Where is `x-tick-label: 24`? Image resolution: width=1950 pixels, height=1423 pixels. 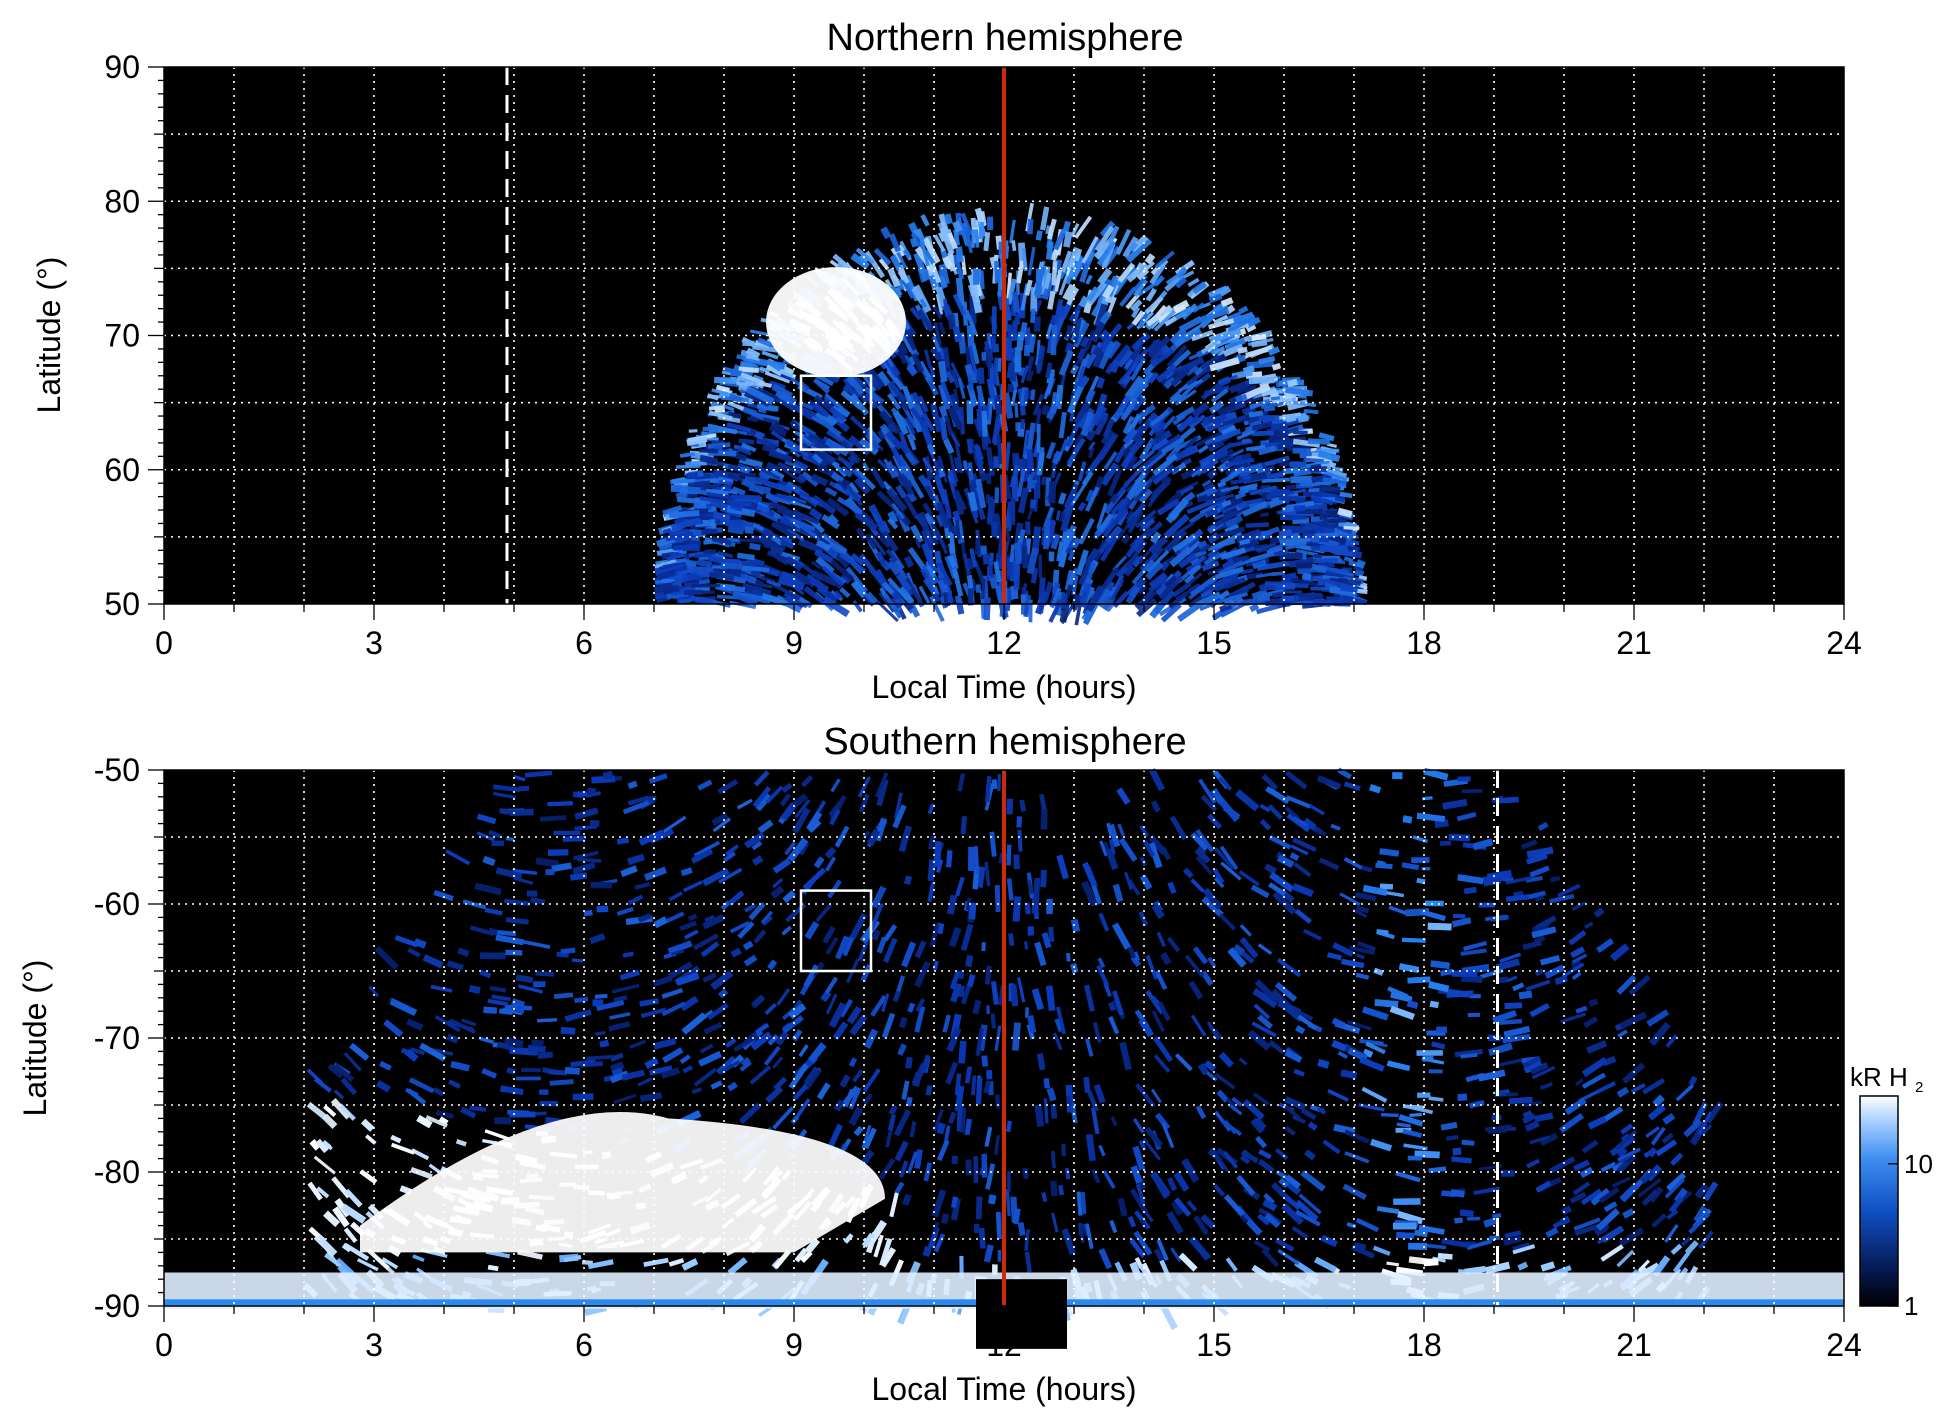 x-tick-label: 24 is located at coordinates (1844, 643).